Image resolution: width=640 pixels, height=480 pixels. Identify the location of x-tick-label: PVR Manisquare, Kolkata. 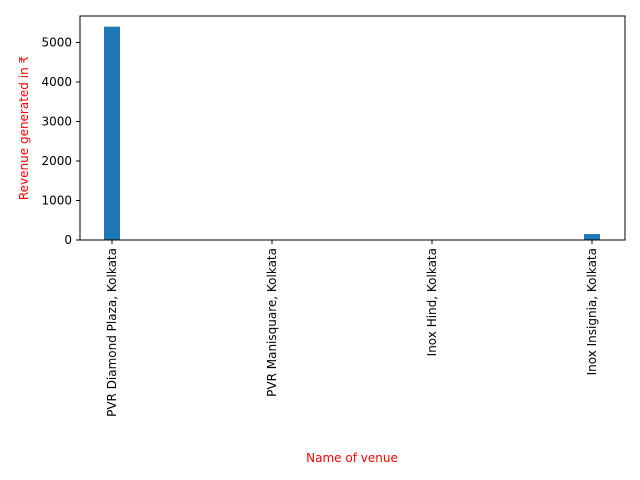
(272, 322).